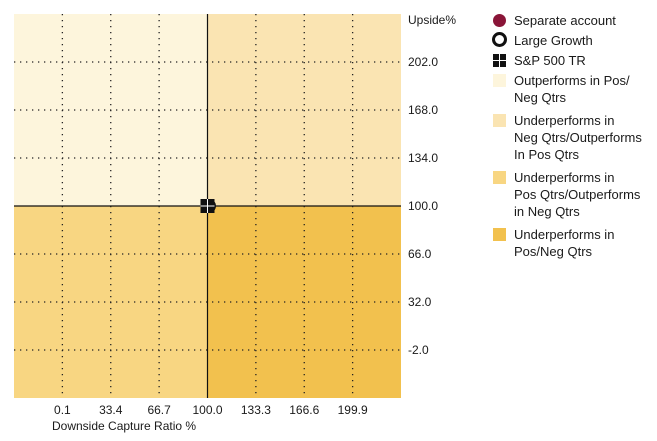 Image resolution: width=657 pixels, height=441 pixels. What do you see at coordinates (418, 350) in the screenshot?
I see `y-tick-label: -2.0` at bounding box center [418, 350].